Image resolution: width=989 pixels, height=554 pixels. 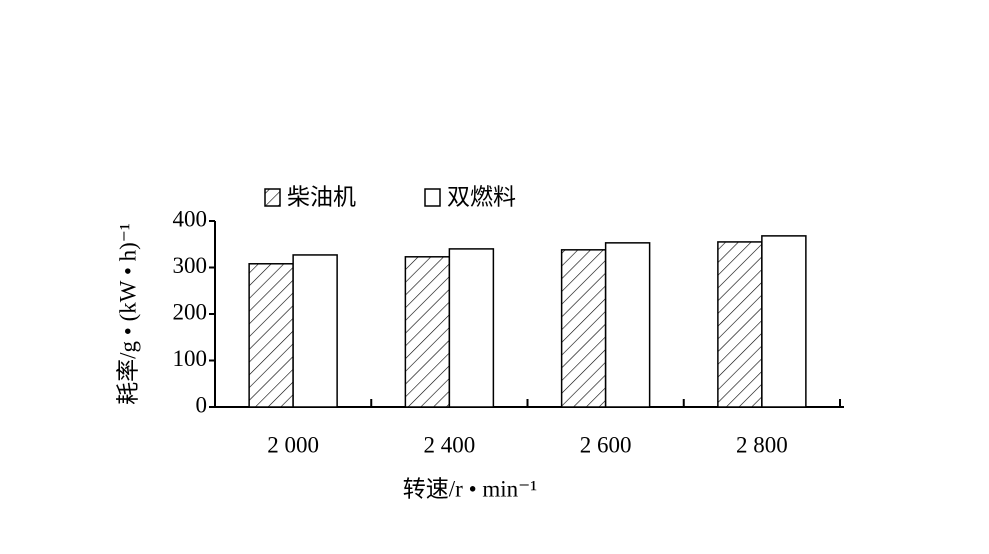 I want to click on legend-label: 柴油机, so click(x=321, y=196).